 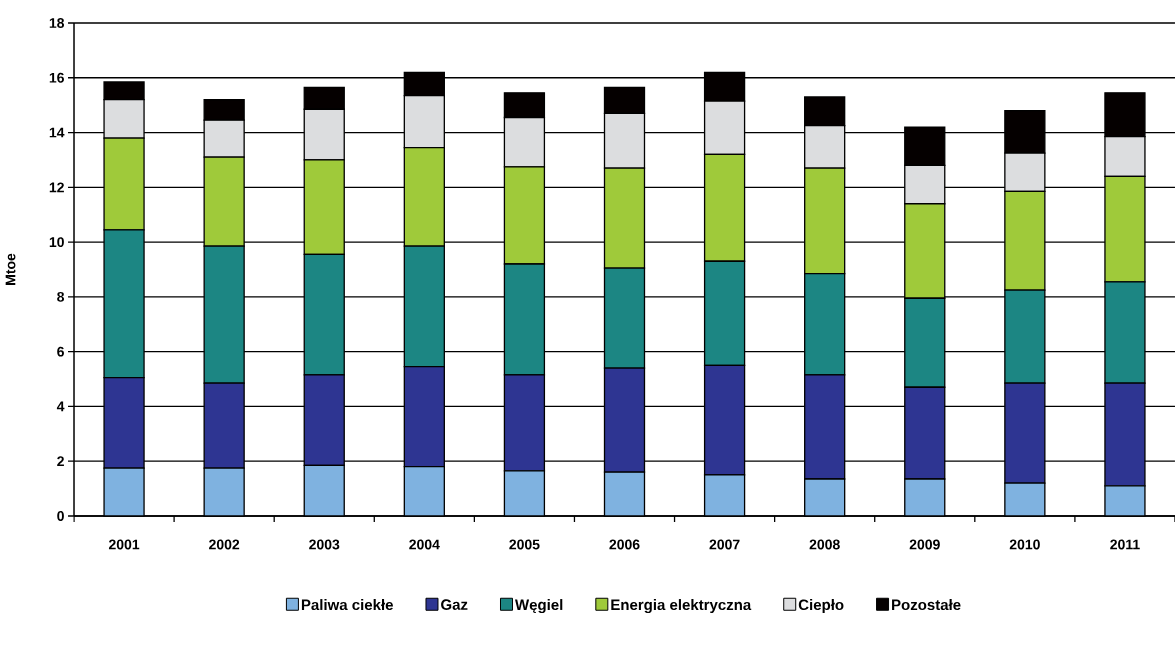 I want to click on x-tick-label: 2001, so click(x=124, y=544).